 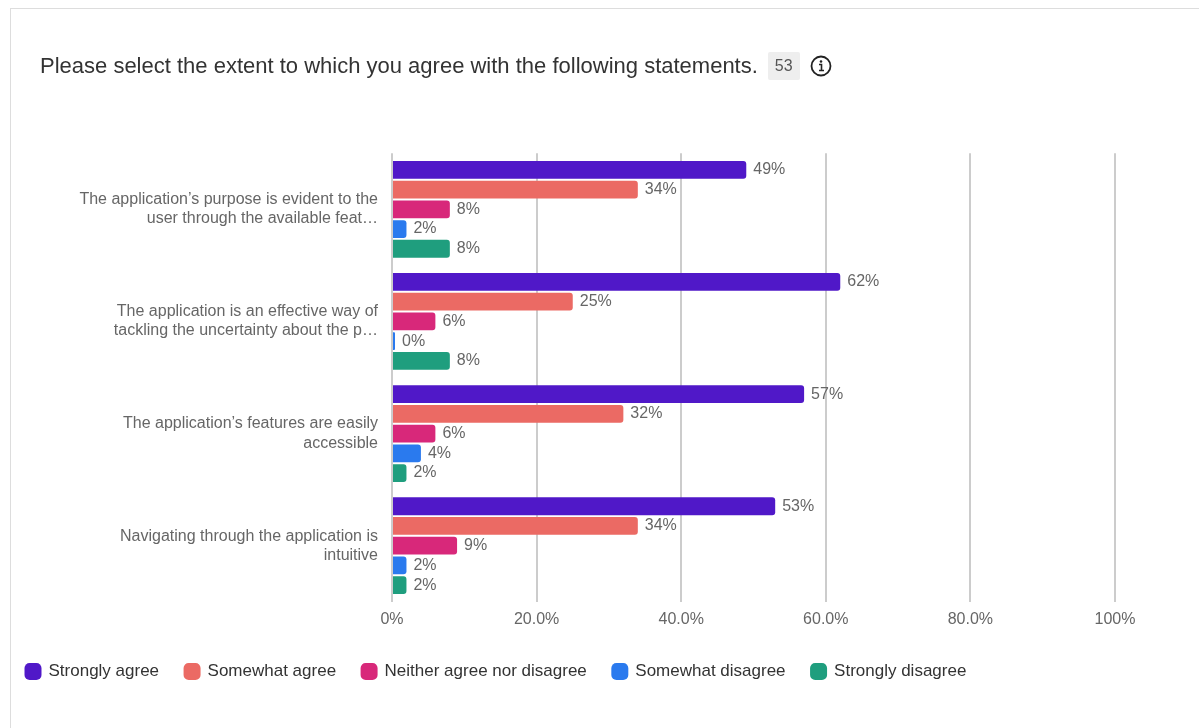 What do you see at coordinates (439, 452) in the screenshot?
I see `data-label: 4%` at bounding box center [439, 452].